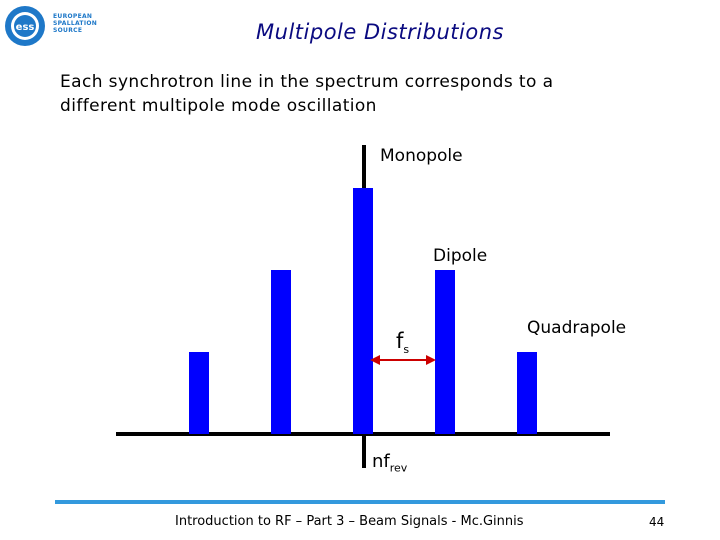 This screenshot has width=720, height=540. I want to click on monopole-label: Monopole, so click(421, 156).